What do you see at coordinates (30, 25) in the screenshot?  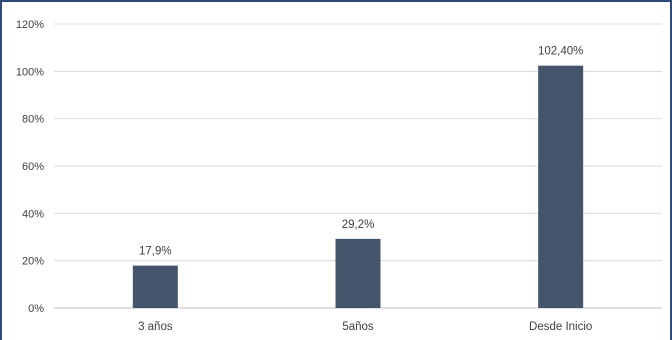 I see `y-tick-label: 120%` at bounding box center [30, 25].